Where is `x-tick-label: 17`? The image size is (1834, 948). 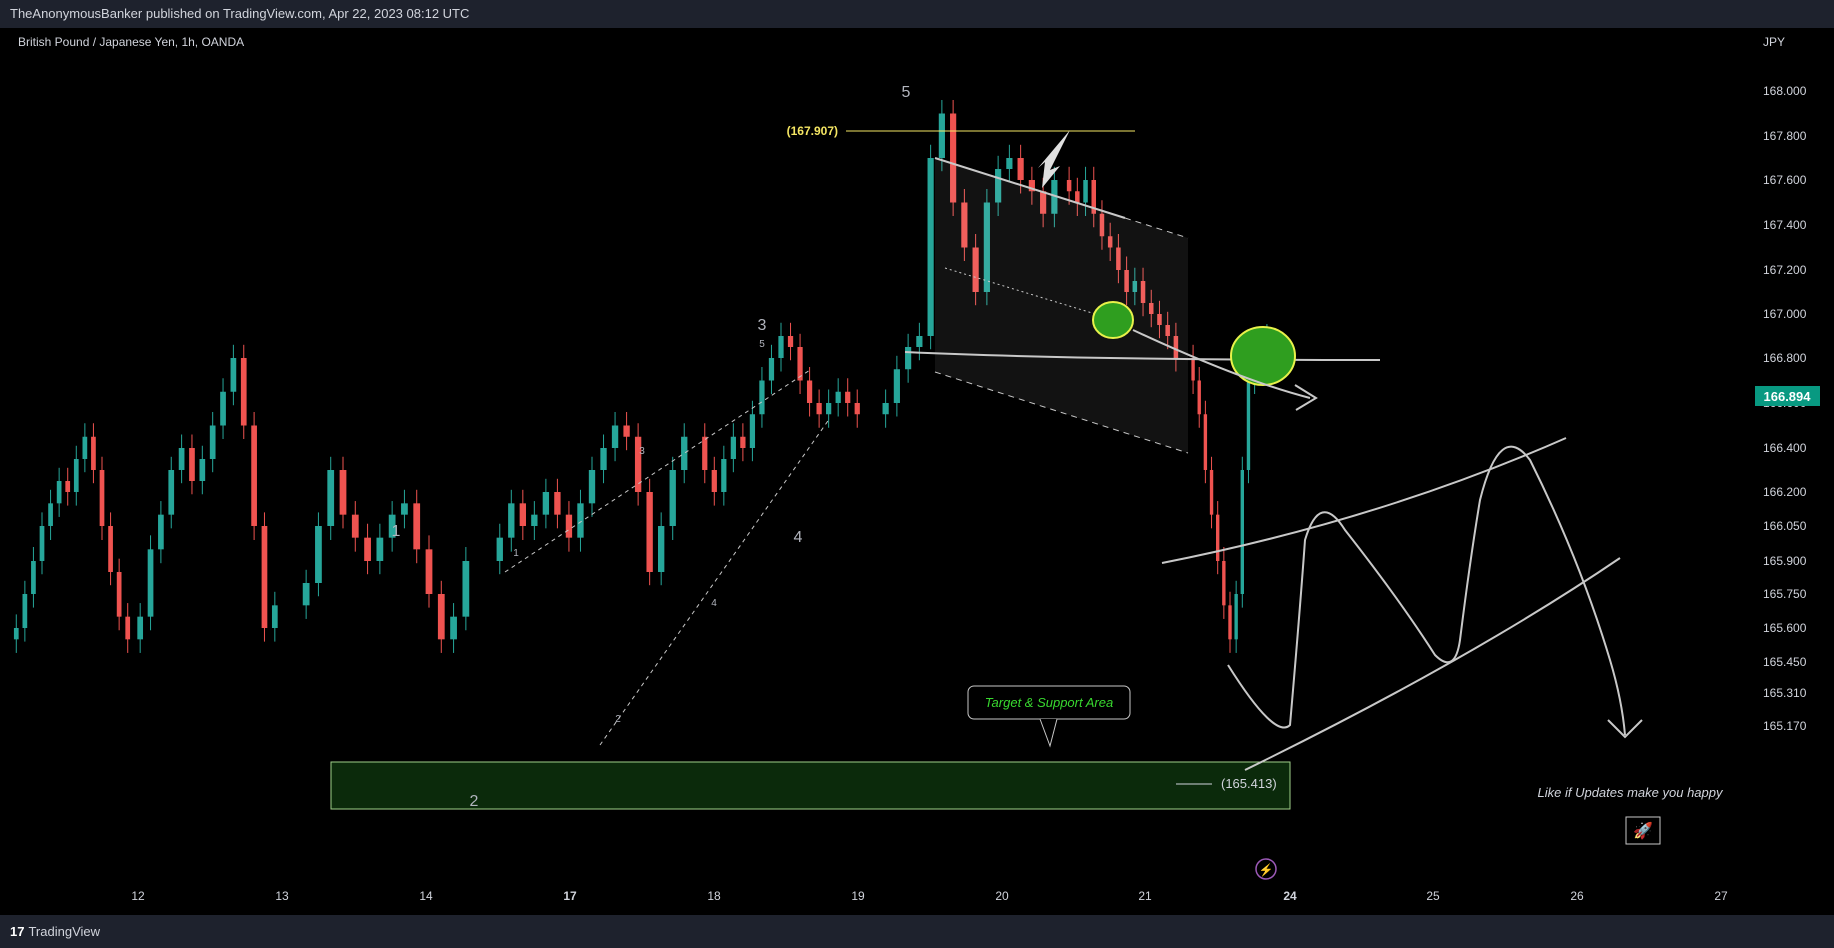 x-tick-label: 17 is located at coordinates (570, 896).